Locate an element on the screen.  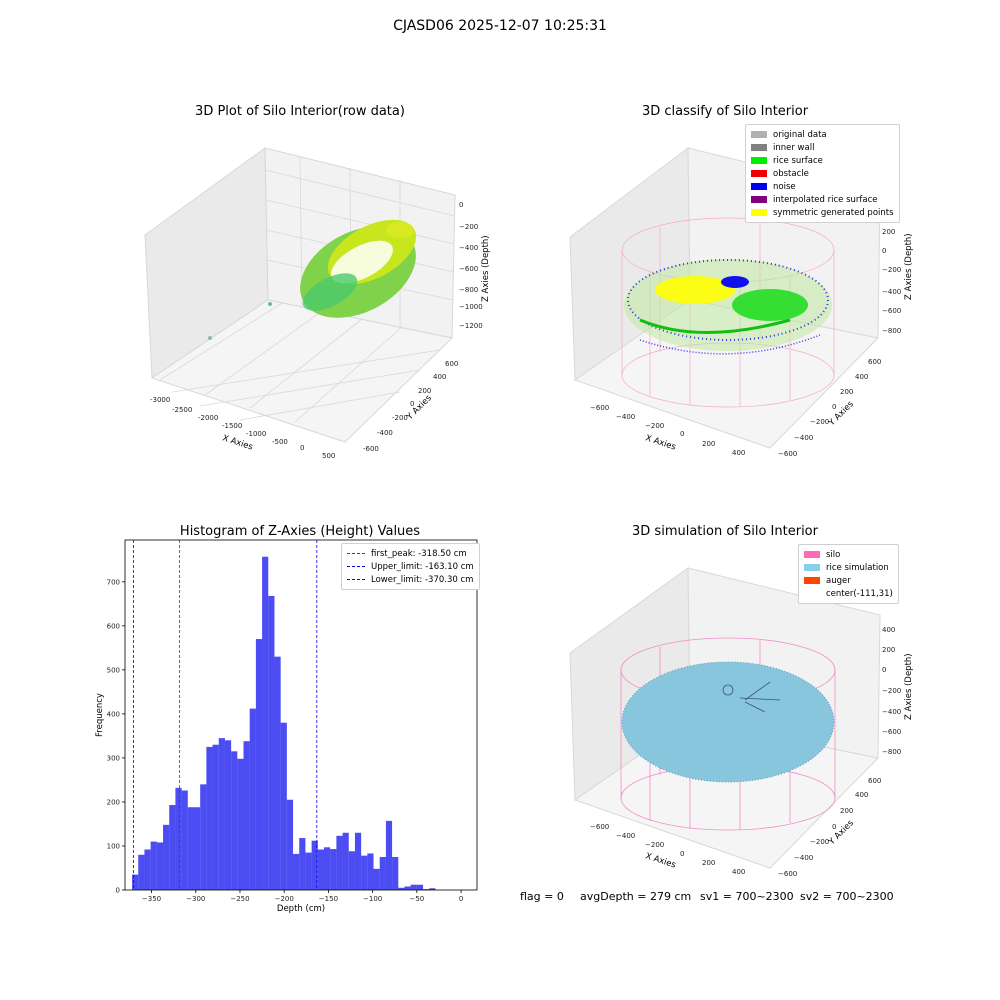
legend-item-lower-limit: Lower_limit: -370.30 cm is located at coordinates (410, 579).